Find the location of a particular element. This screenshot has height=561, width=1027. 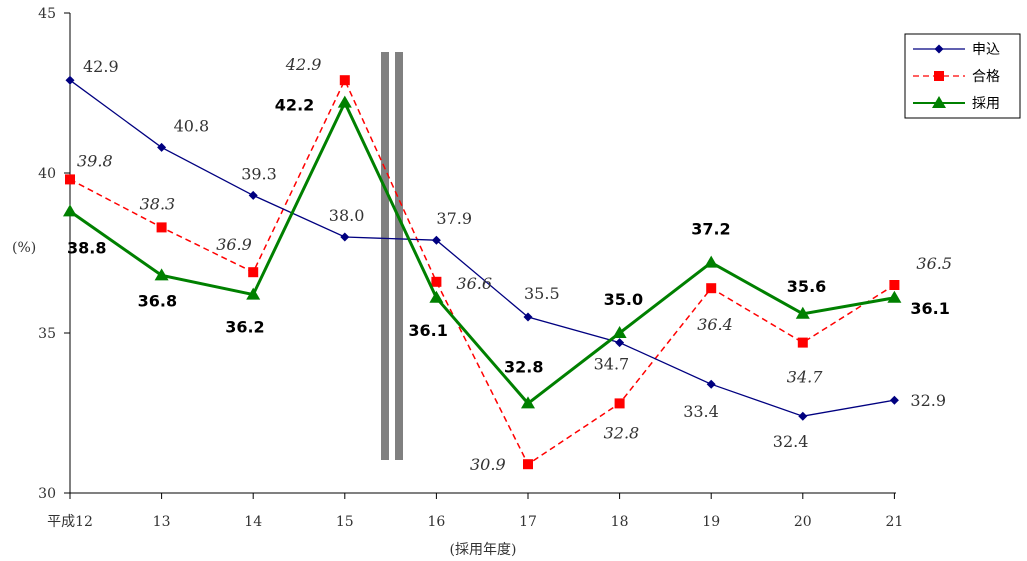

data-label: 40.8 is located at coordinates (192, 125).